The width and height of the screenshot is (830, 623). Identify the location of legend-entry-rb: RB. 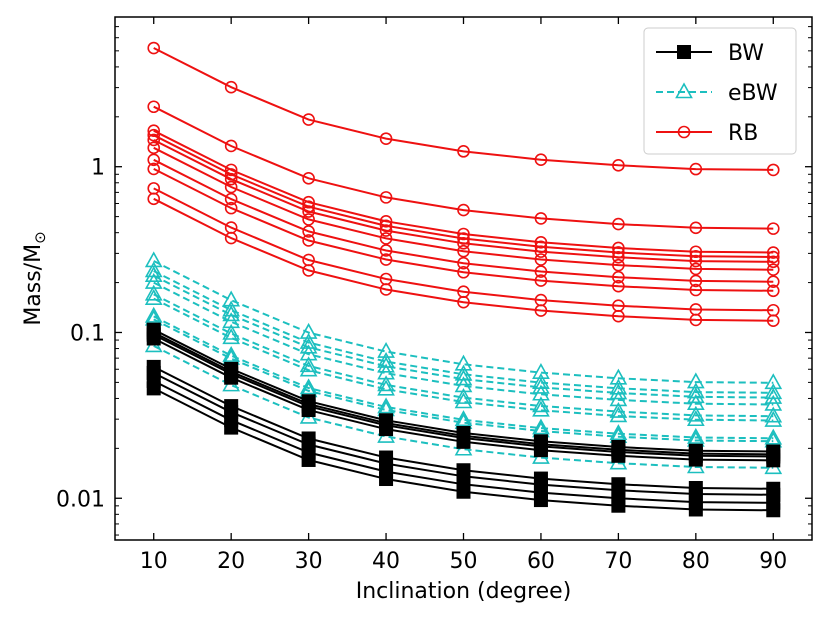
(707, 133).